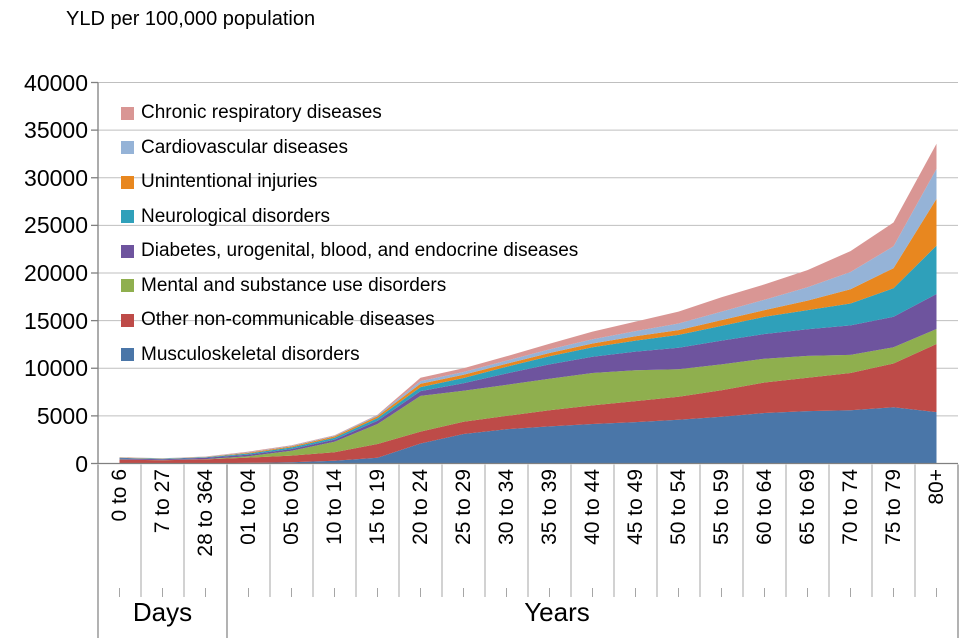 The height and width of the screenshot is (640, 960). What do you see at coordinates (678, 507) in the screenshot?
I see `x-tick-label: 50 to 54` at bounding box center [678, 507].